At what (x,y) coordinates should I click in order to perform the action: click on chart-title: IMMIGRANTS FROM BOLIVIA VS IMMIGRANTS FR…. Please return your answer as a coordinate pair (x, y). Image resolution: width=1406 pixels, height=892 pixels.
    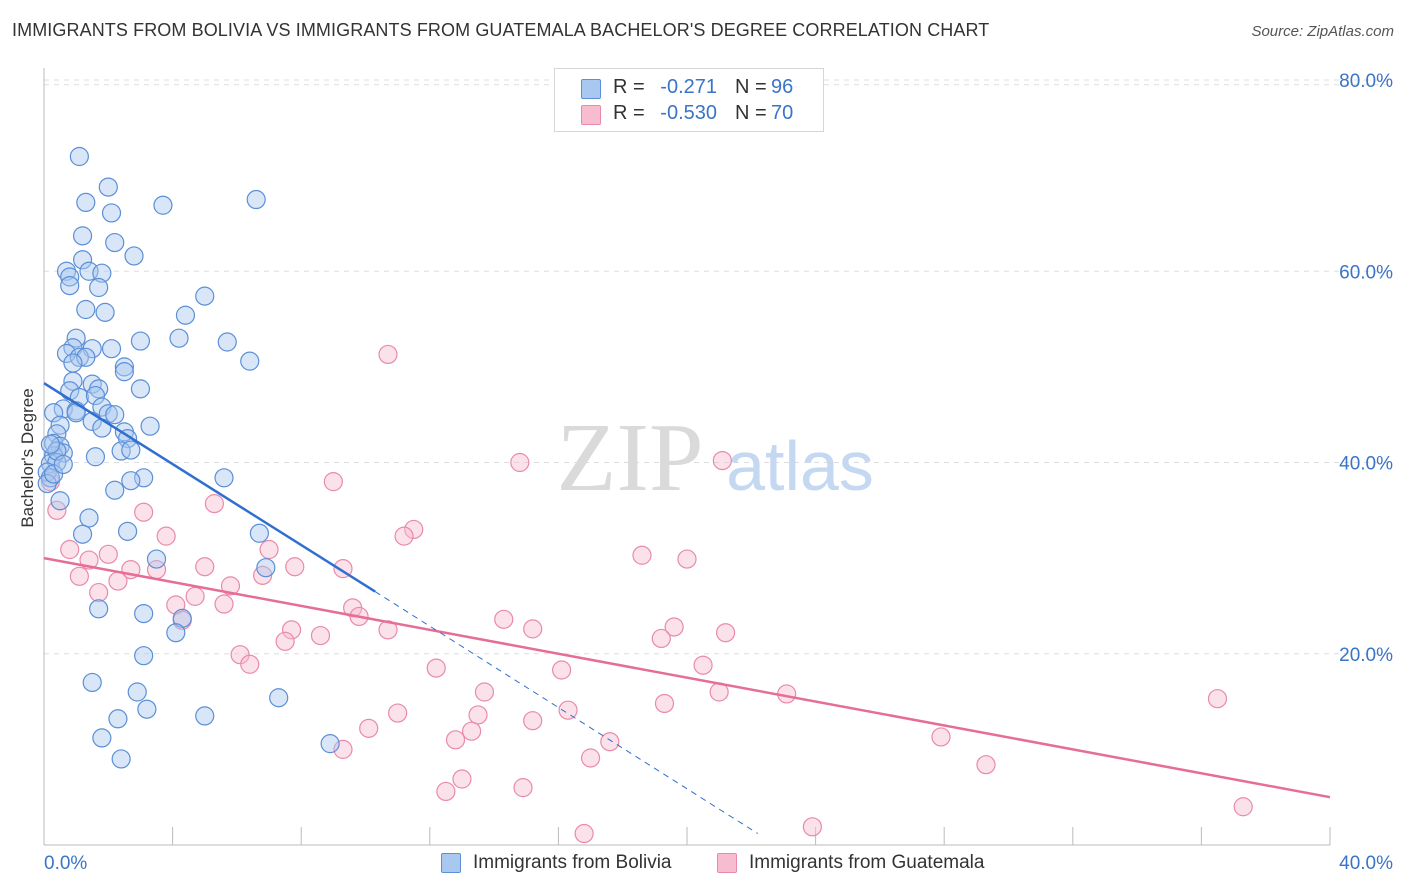
    Looking at the image, I should click on (501, 30).